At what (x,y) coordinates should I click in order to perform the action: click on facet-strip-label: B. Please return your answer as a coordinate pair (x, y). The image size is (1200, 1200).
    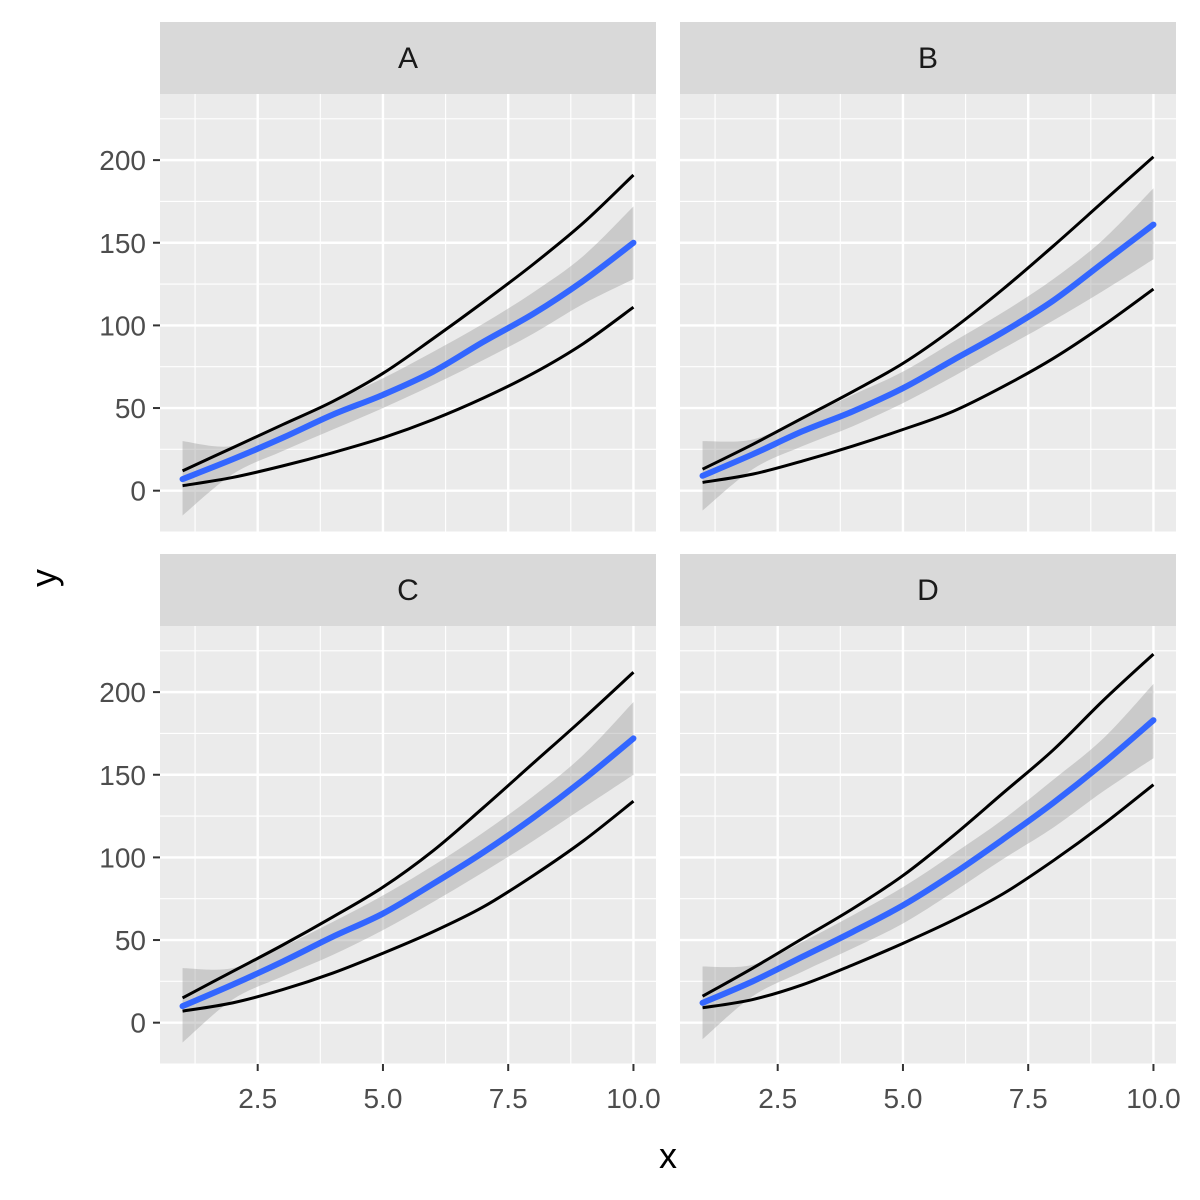
    Looking at the image, I should click on (928, 58).